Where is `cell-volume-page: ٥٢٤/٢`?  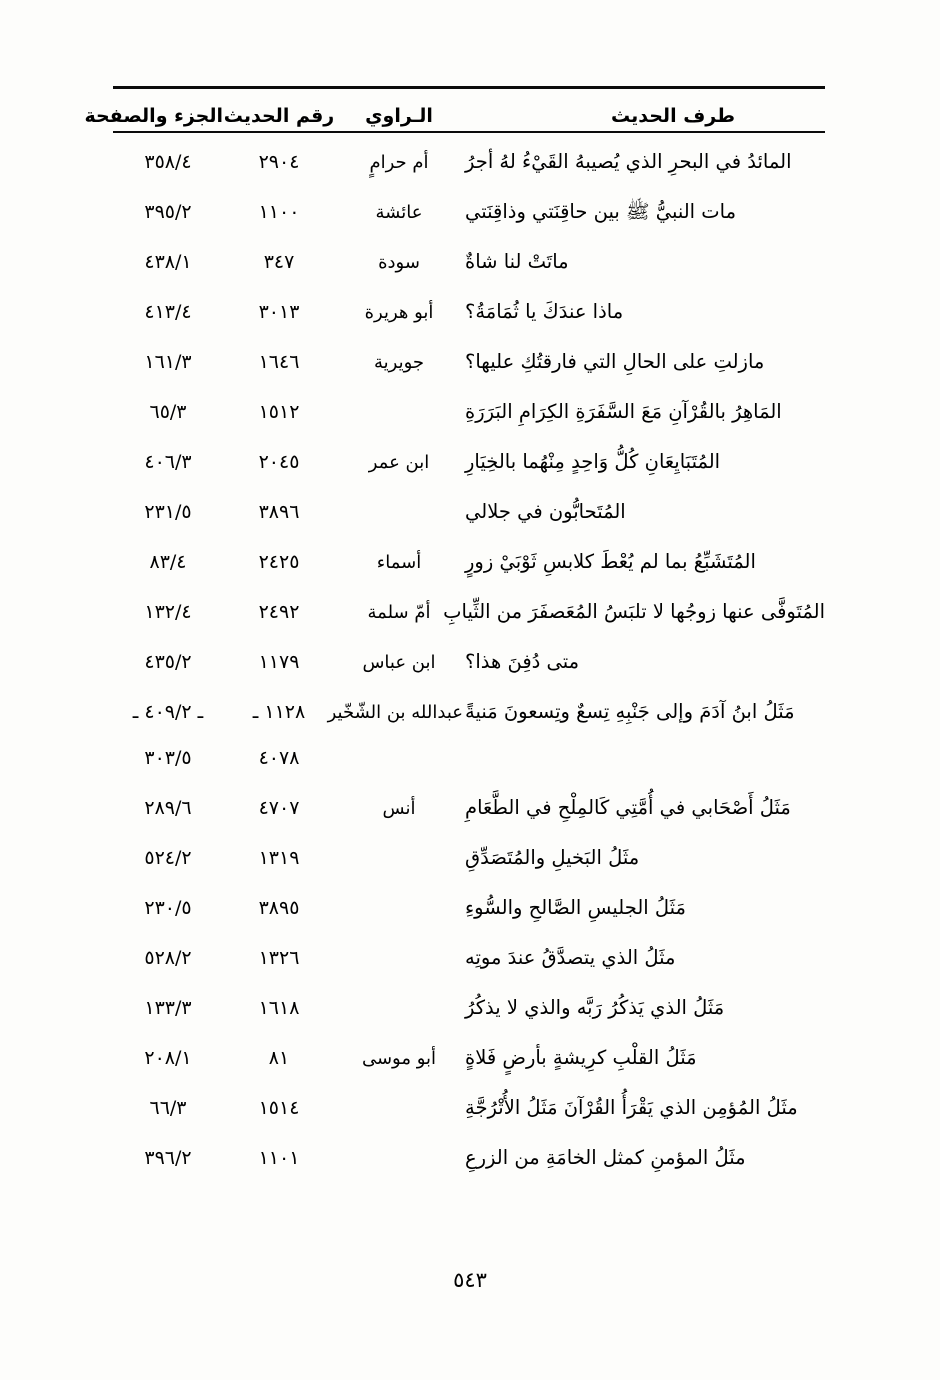
cell-volume-page: ٥٢٤/٢ is located at coordinates (168, 858).